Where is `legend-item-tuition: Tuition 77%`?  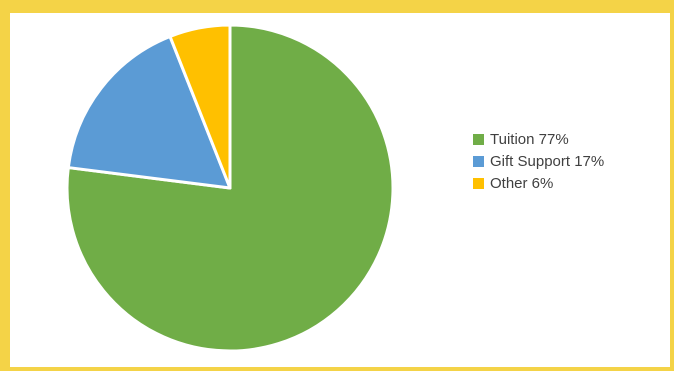
legend-item-tuition: Tuition 77% is located at coordinates (538, 139).